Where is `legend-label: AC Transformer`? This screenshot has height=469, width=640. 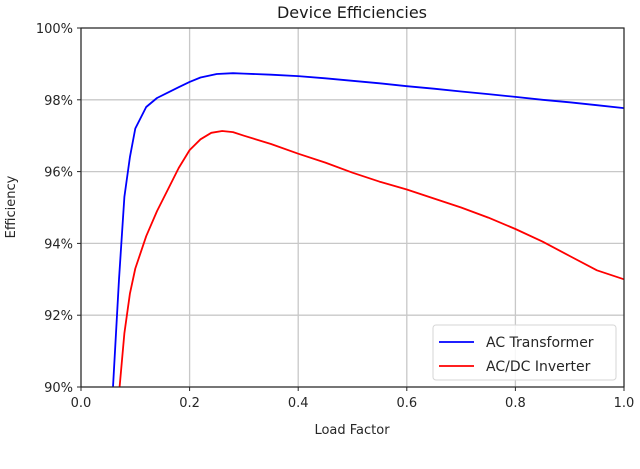
legend-label: AC Transformer is located at coordinates (540, 343).